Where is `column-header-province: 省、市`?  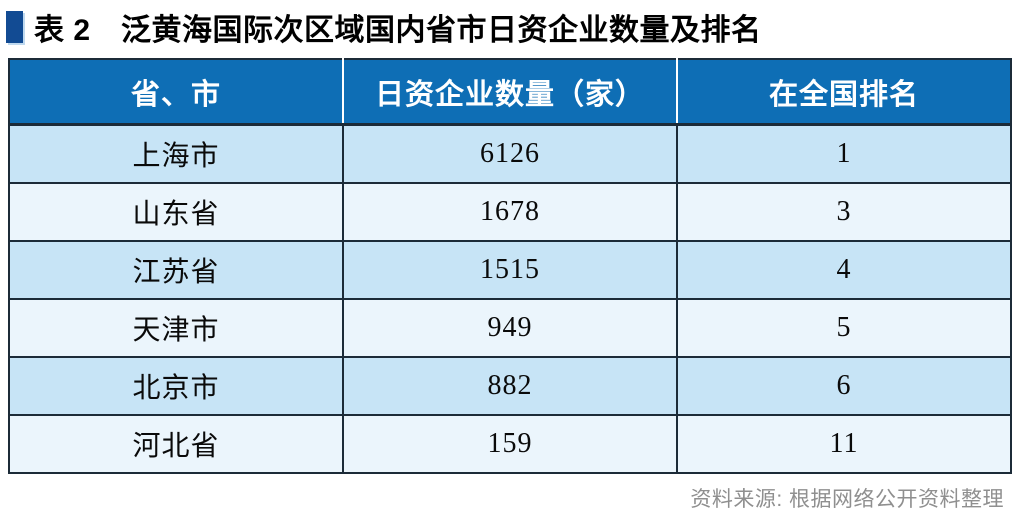 column-header-province: 省、市 is located at coordinates (176, 92).